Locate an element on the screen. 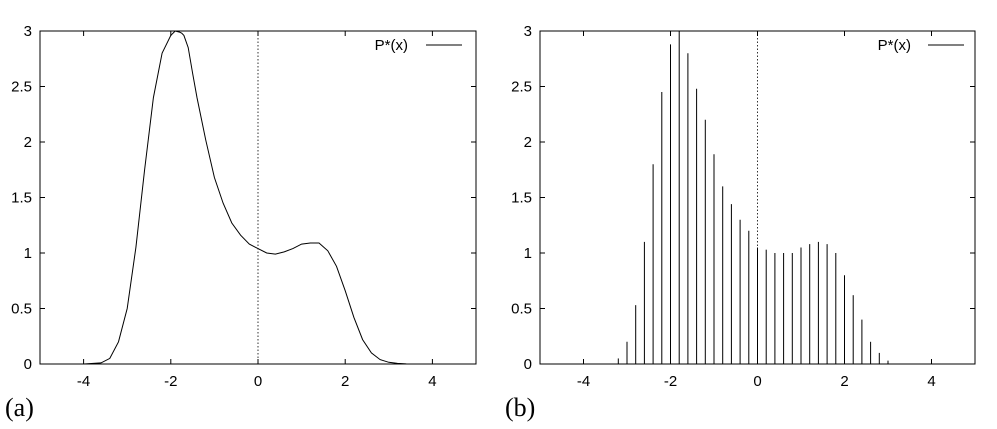 This screenshot has width=997, height=429. panel-a-label: (a) is located at coordinates (19, 407).